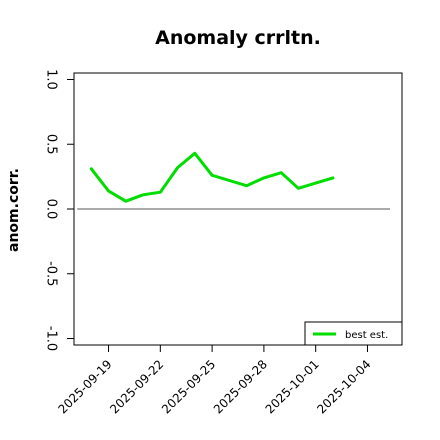 Image resolution: width=440 pixels, height=440 pixels. What do you see at coordinates (51, 338) in the screenshot?
I see `y-tick-label: -1.0` at bounding box center [51, 338].